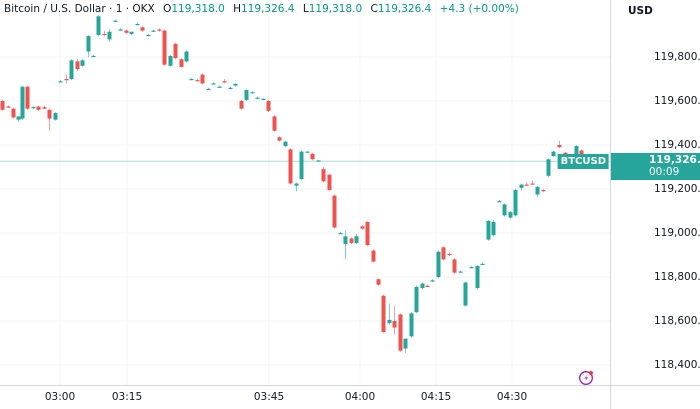  Describe the element at coordinates (677, 145) in the screenshot. I see `price-tick: 119,400.0` at that location.